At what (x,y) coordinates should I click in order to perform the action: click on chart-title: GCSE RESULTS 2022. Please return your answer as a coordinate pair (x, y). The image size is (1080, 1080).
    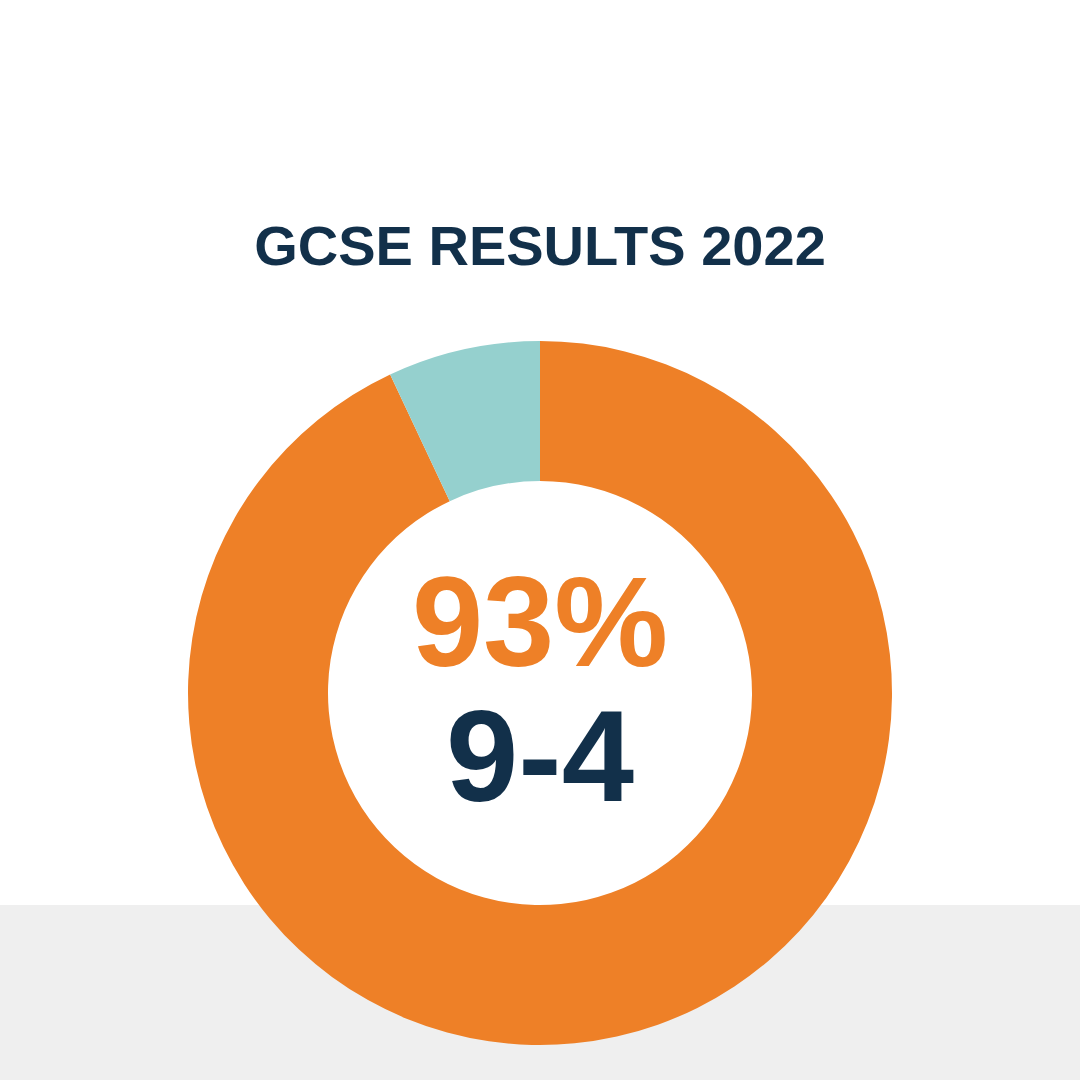
    Looking at the image, I should click on (540, 245).